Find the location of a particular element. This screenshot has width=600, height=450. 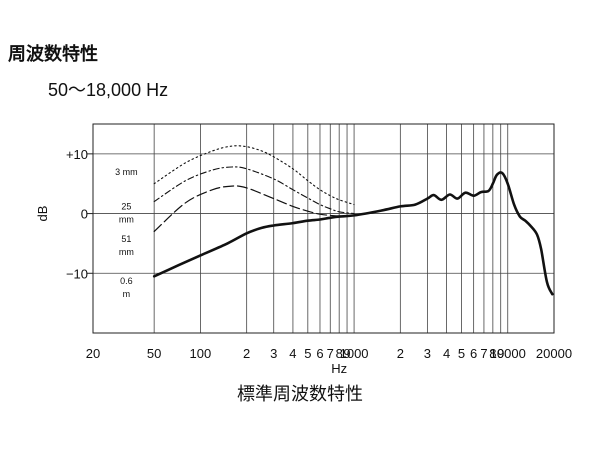

x-axis-label: Hz is located at coordinates (339, 368).